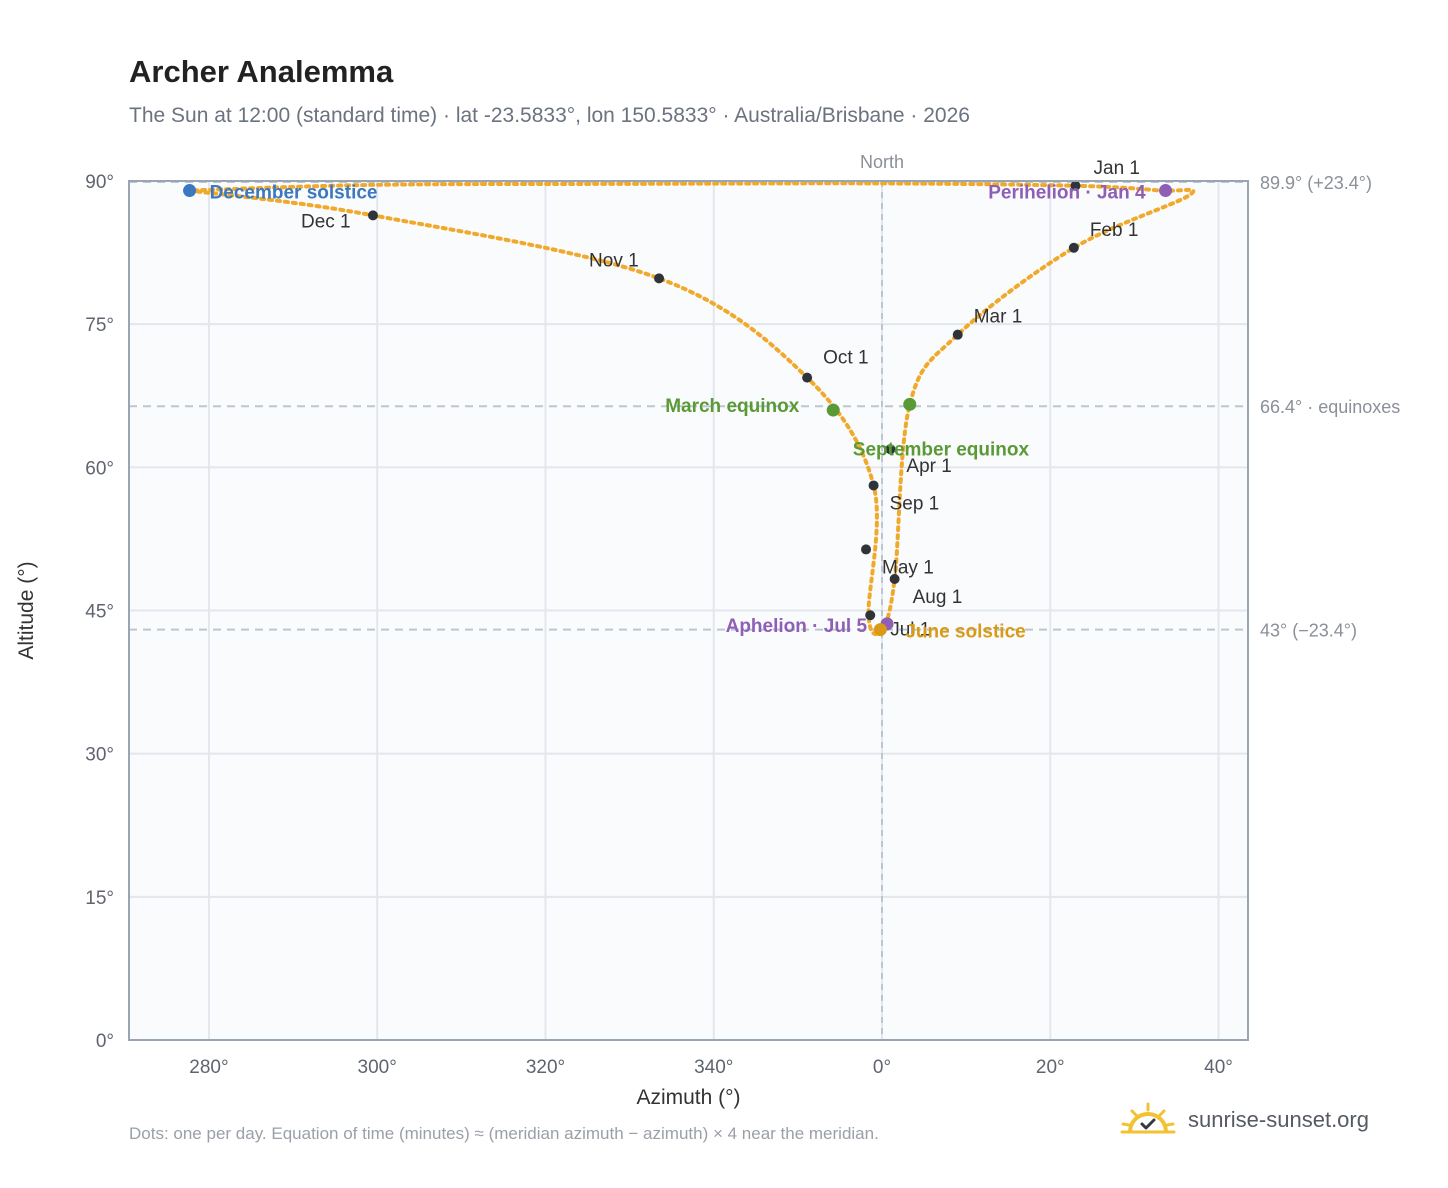  Describe the element at coordinates (1308, 631) in the screenshot. I see `reference-line-label: 43° (−23.4°)` at that location.